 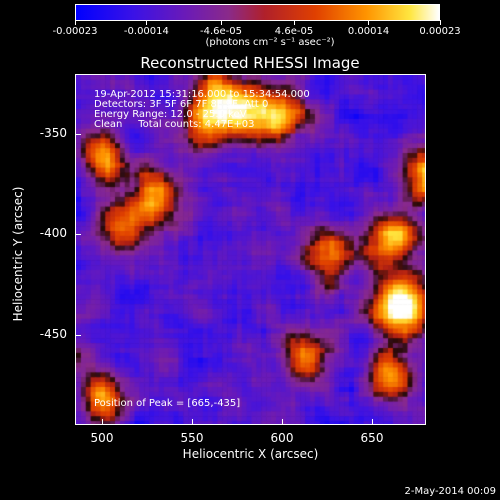 What do you see at coordinates (170, 114) in the screenshot?
I see `annotation-energy-range: Energy Range: 12.0 - 25.0 keV` at bounding box center [170, 114].